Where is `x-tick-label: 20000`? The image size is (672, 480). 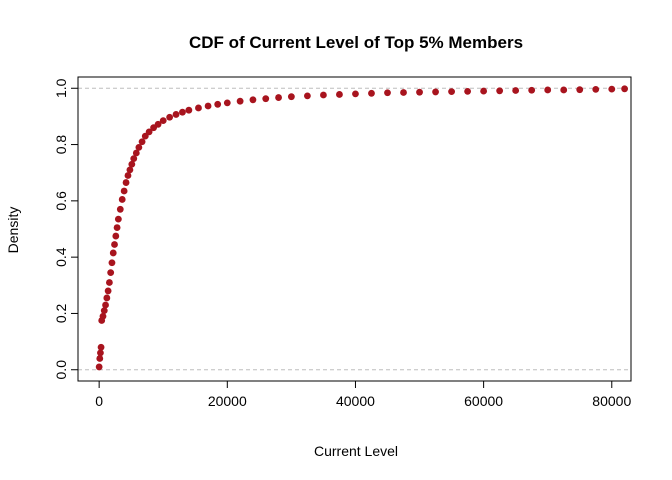 x-tick-label: 20000 is located at coordinates (227, 401).